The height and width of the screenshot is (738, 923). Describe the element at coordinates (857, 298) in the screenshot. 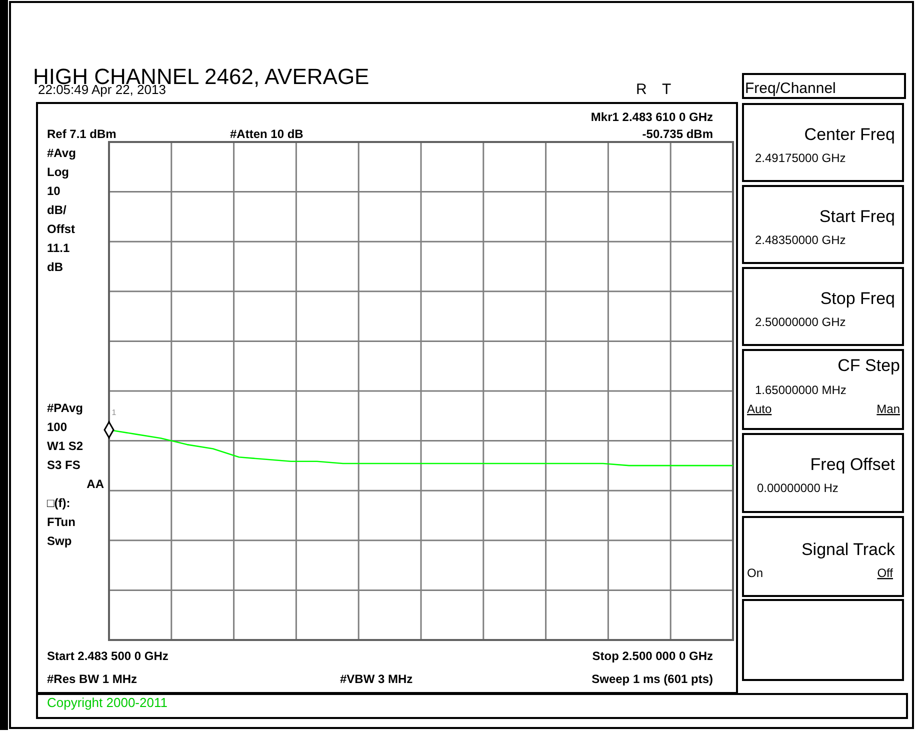

I see `text: Stop Freq` at that location.